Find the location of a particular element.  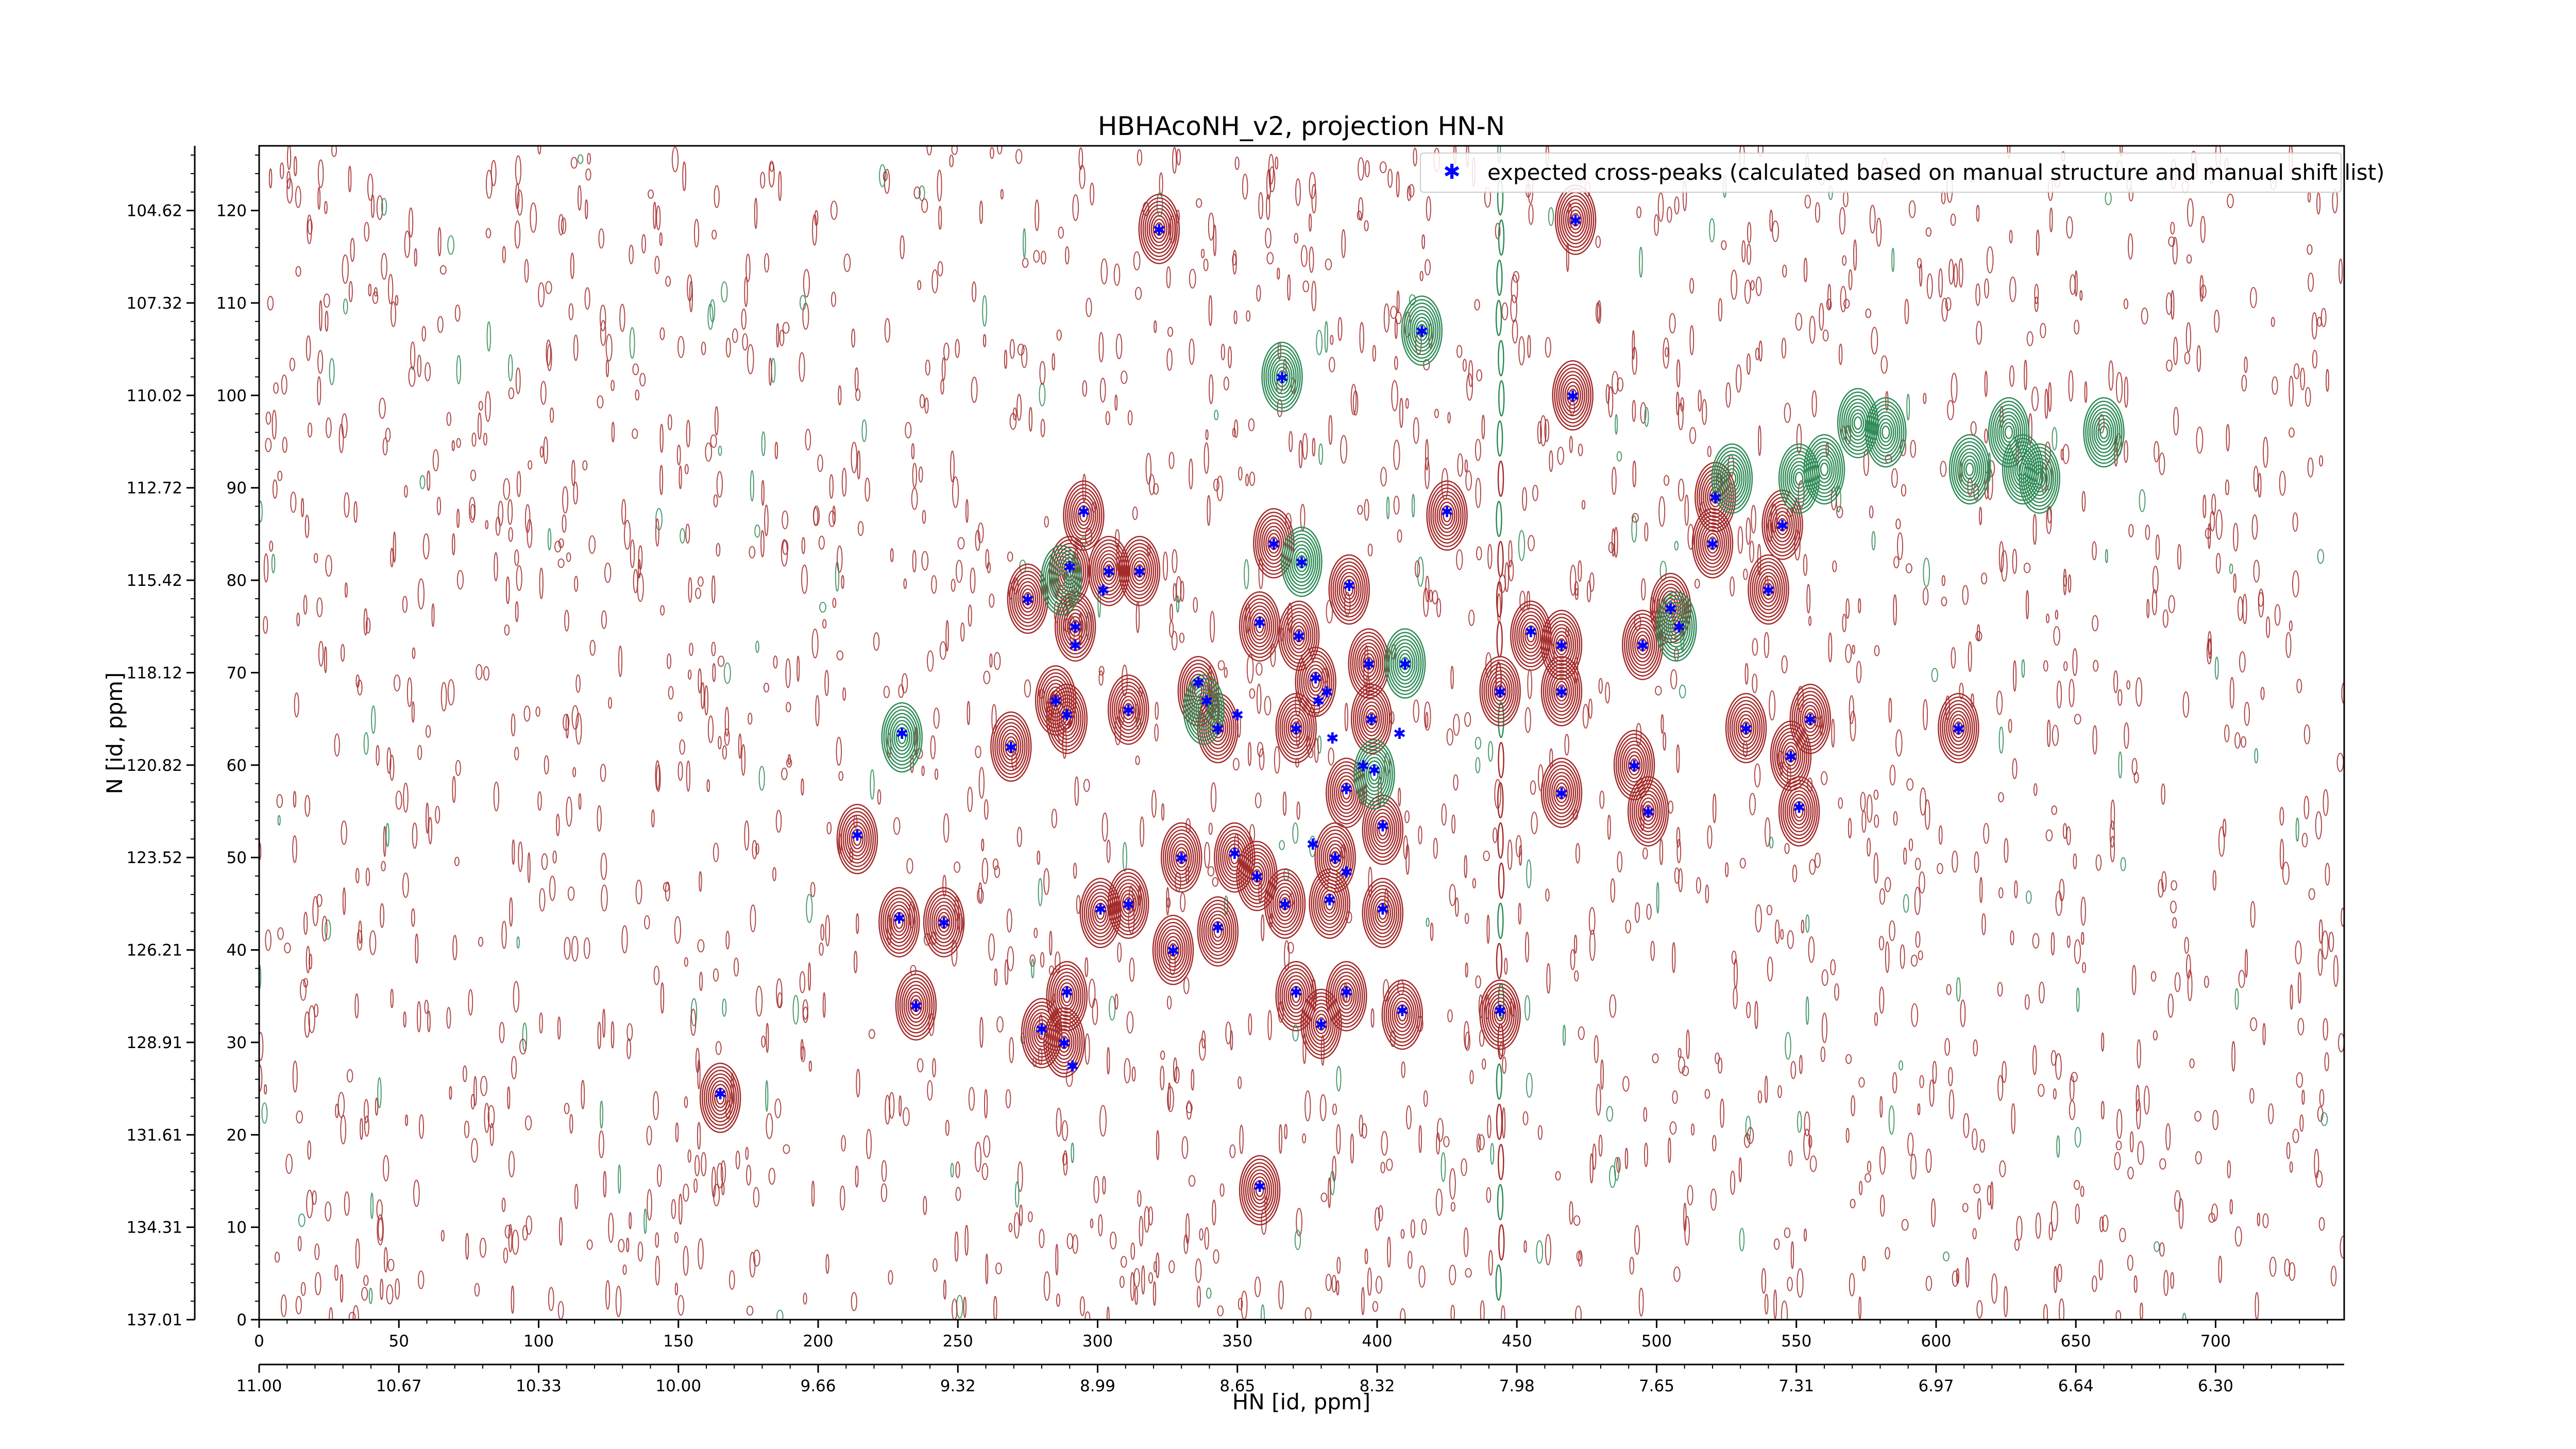

x-tick-label: 500 is located at coordinates (1656, 1341).